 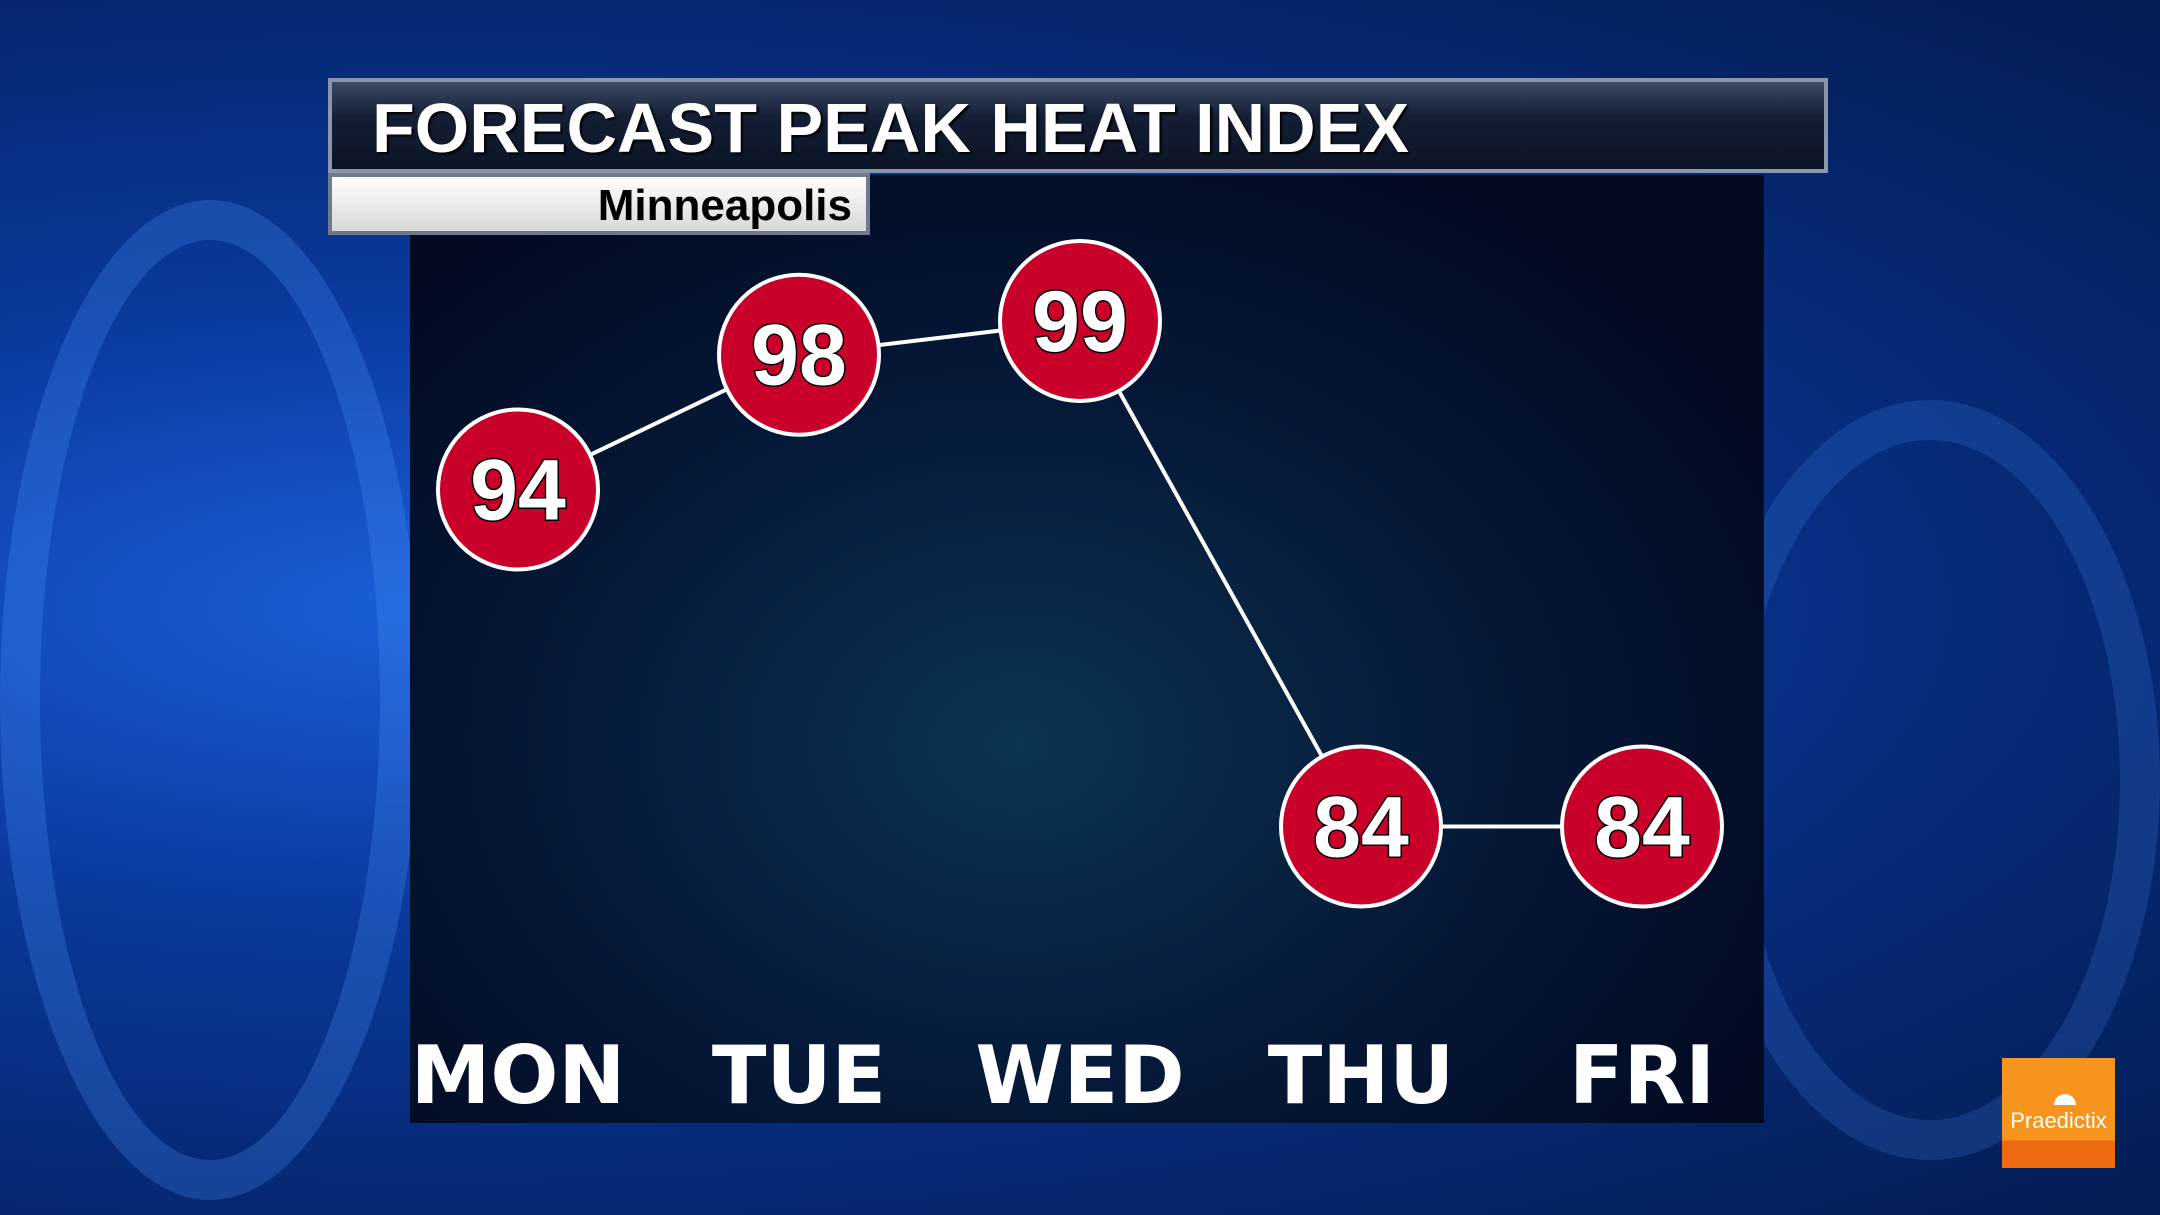 I want to click on data-point-tue, so click(x=799, y=354).